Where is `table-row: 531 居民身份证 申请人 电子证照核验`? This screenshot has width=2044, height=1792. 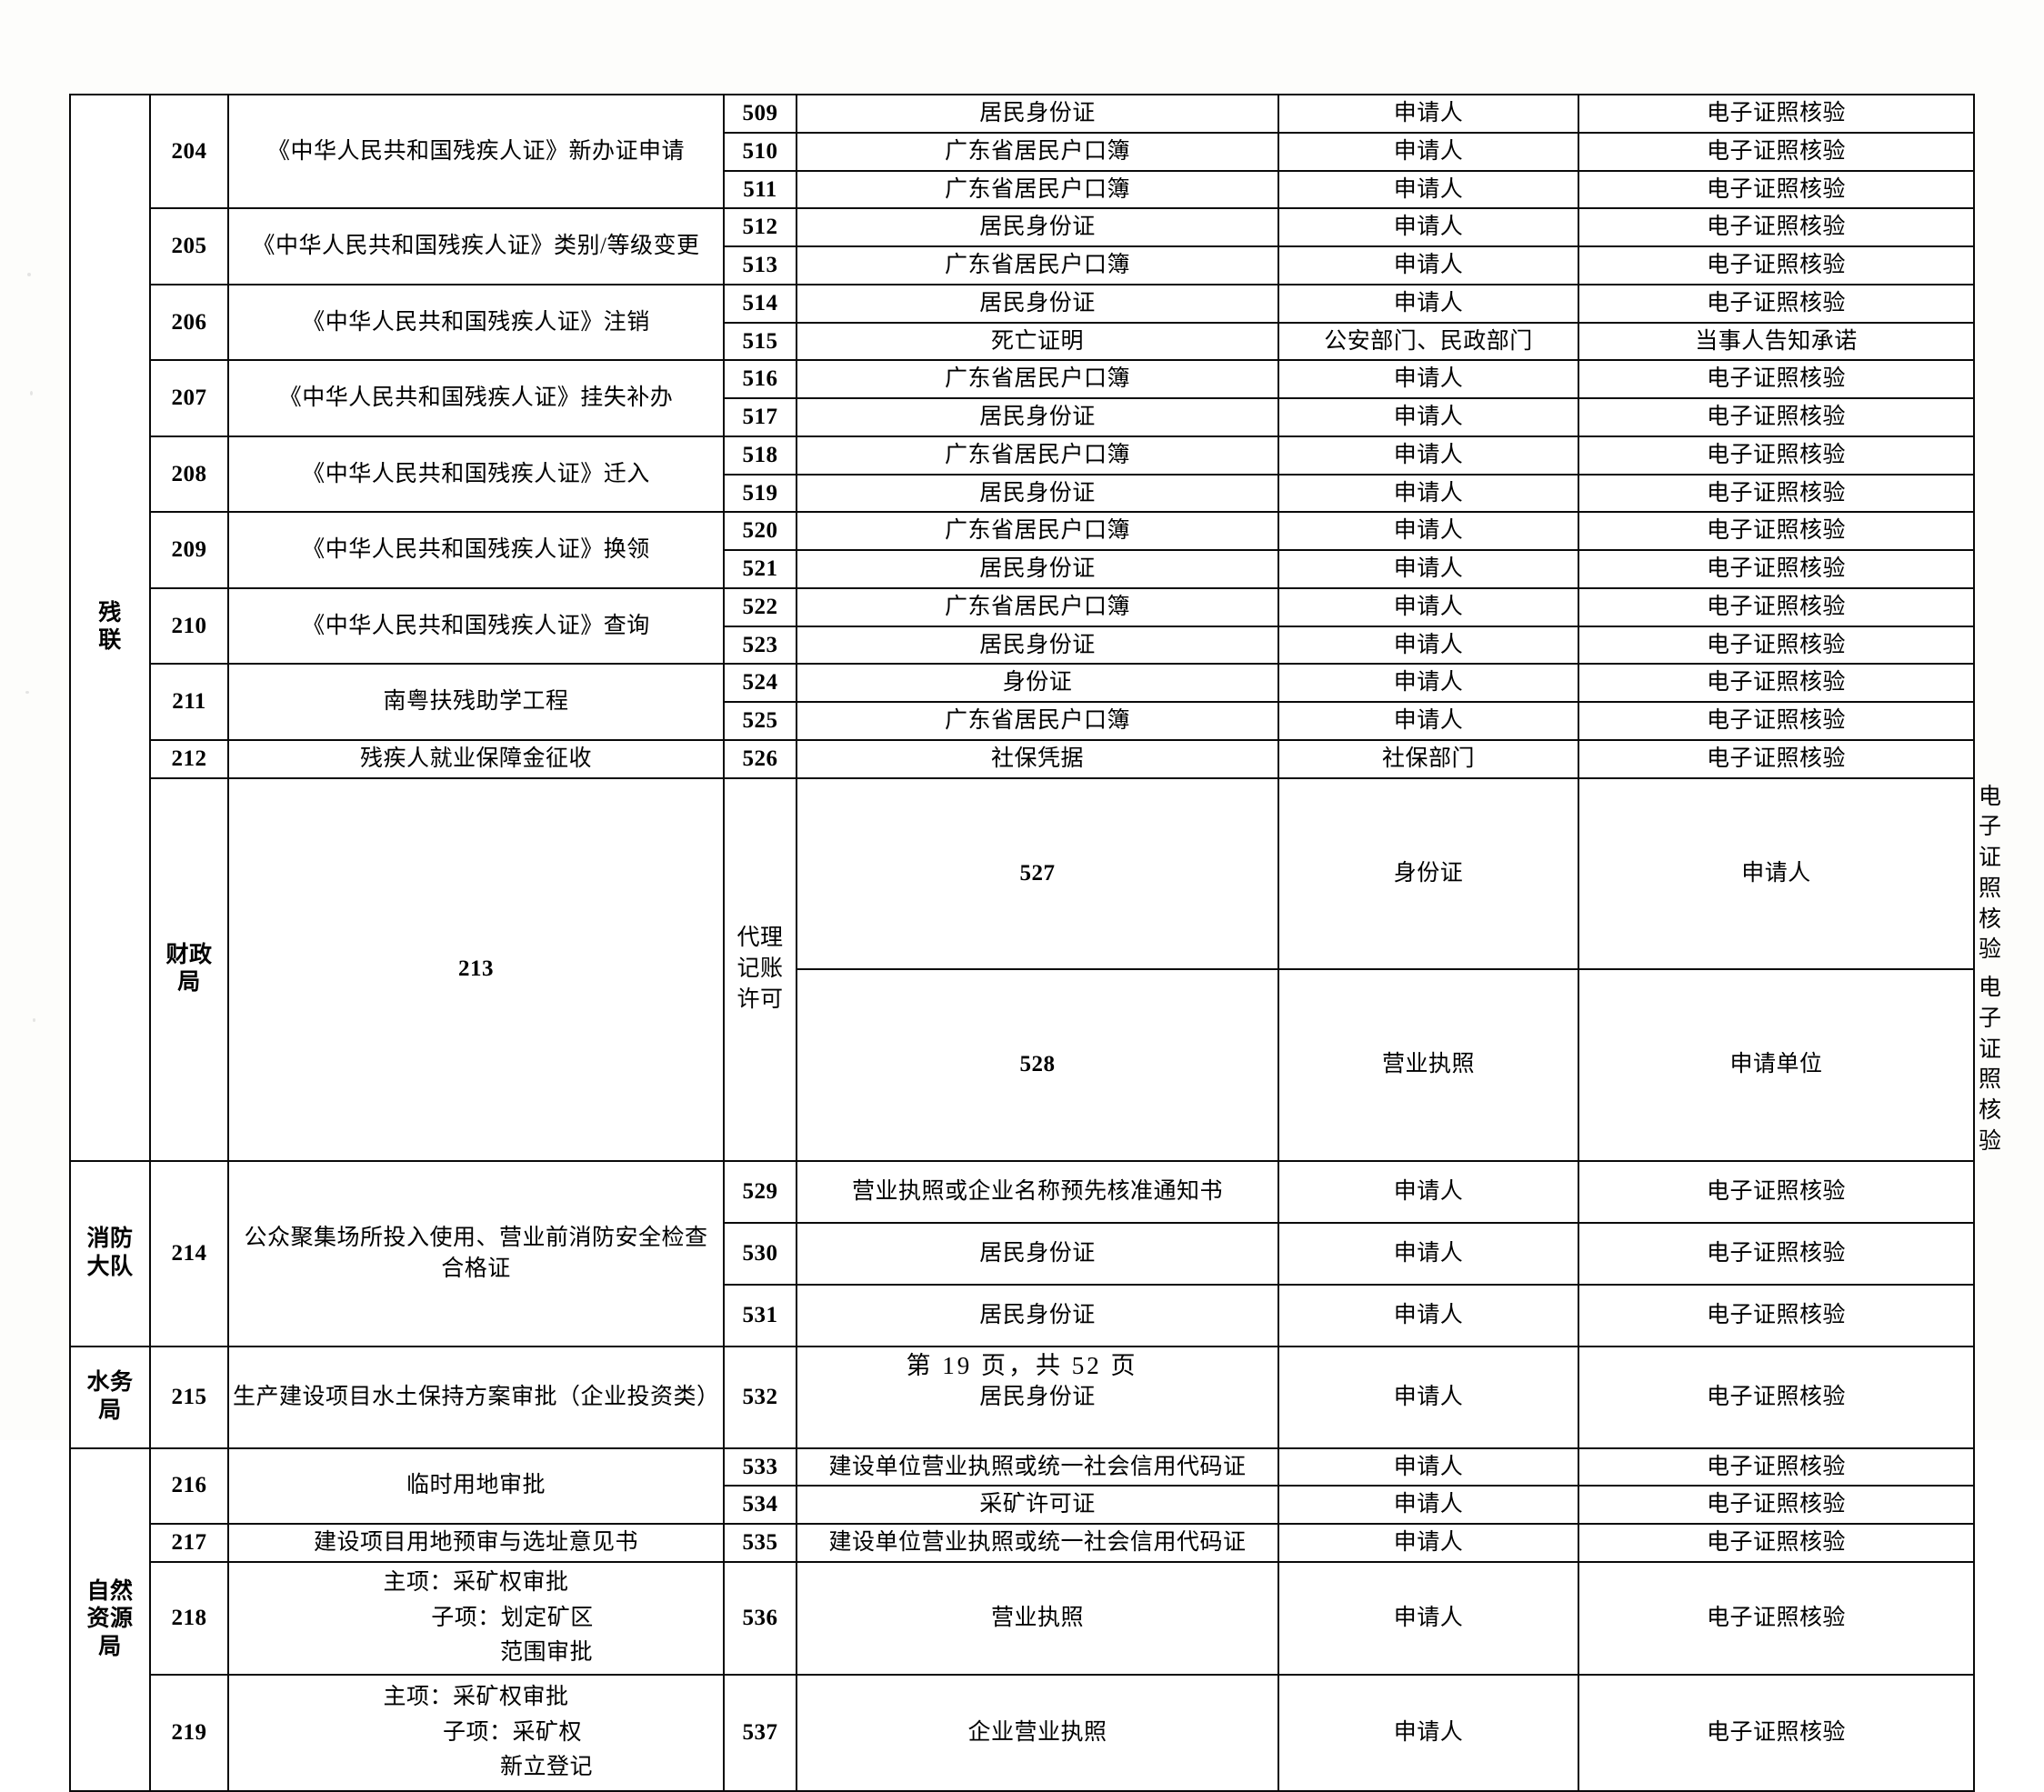
table-row: 531 居民身份证 申请人 电子证照核验 is located at coordinates (1022, 1315).